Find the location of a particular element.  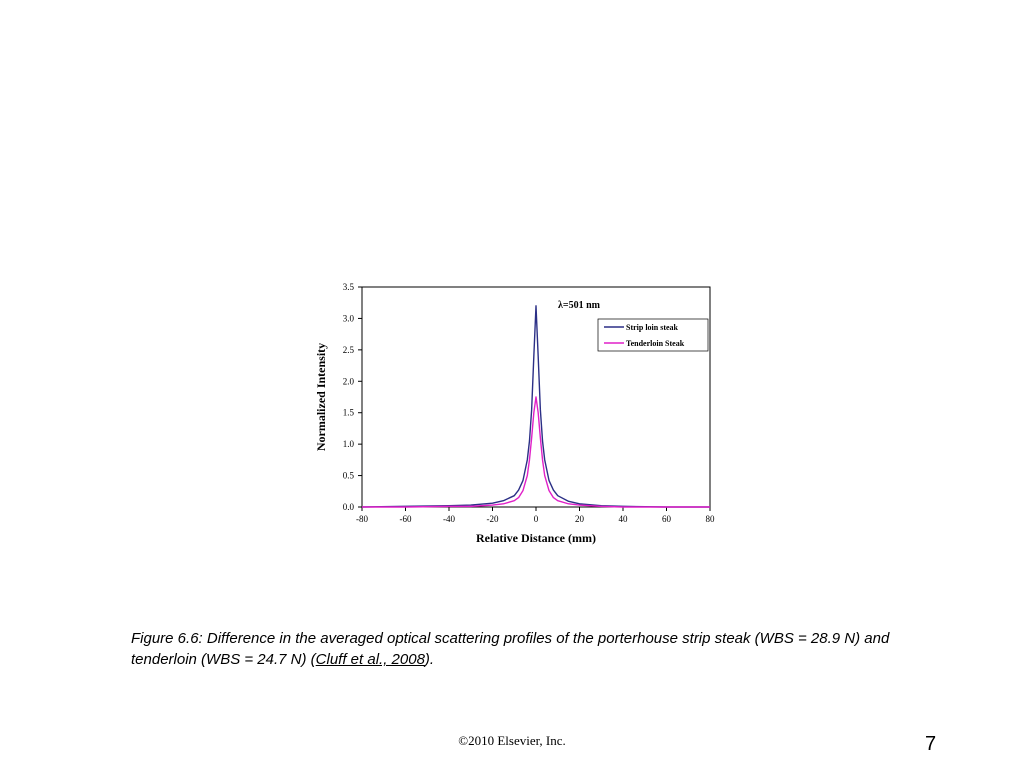

wavelength-annotation: λ=501 nm is located at coordinates (579, 305).